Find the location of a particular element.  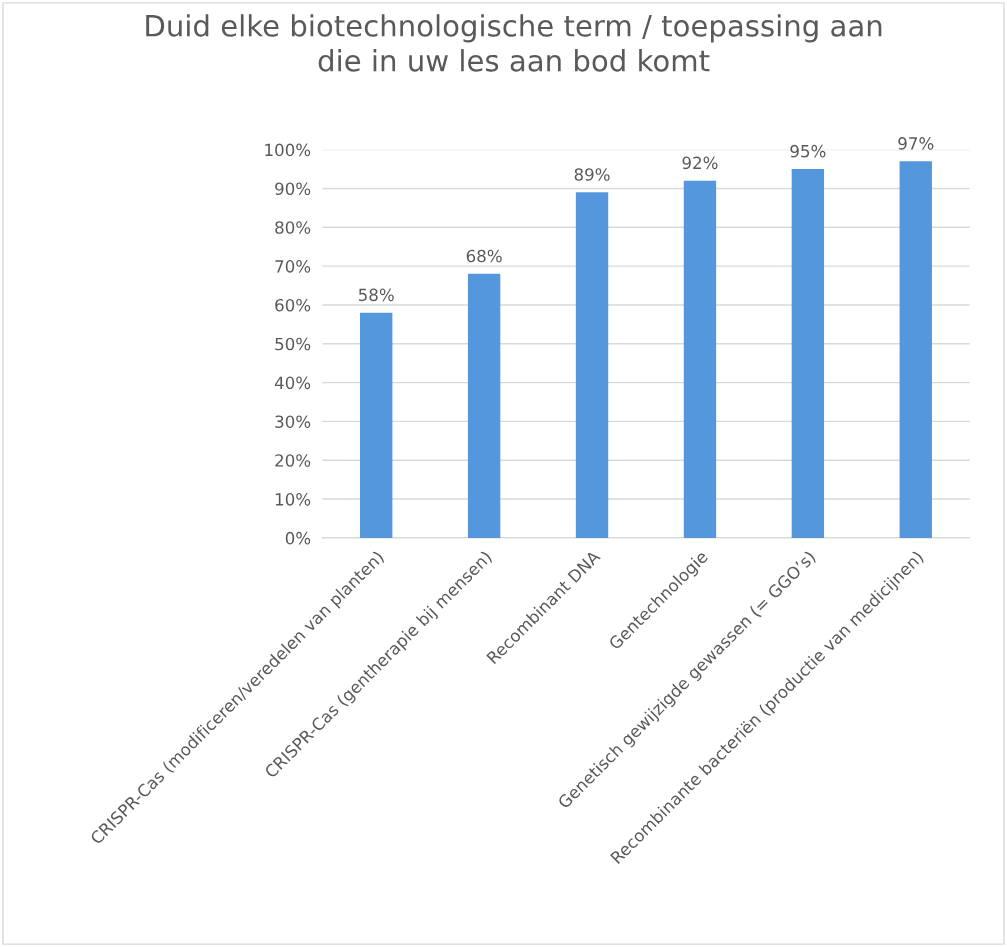

data-label: 92% is located at coordinates (700, 163).